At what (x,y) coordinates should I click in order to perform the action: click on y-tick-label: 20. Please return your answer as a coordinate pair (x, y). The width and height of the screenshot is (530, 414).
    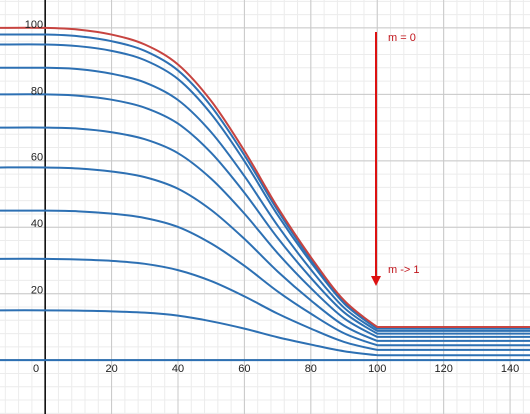
    Looking at the image, I should click on (37, 291).